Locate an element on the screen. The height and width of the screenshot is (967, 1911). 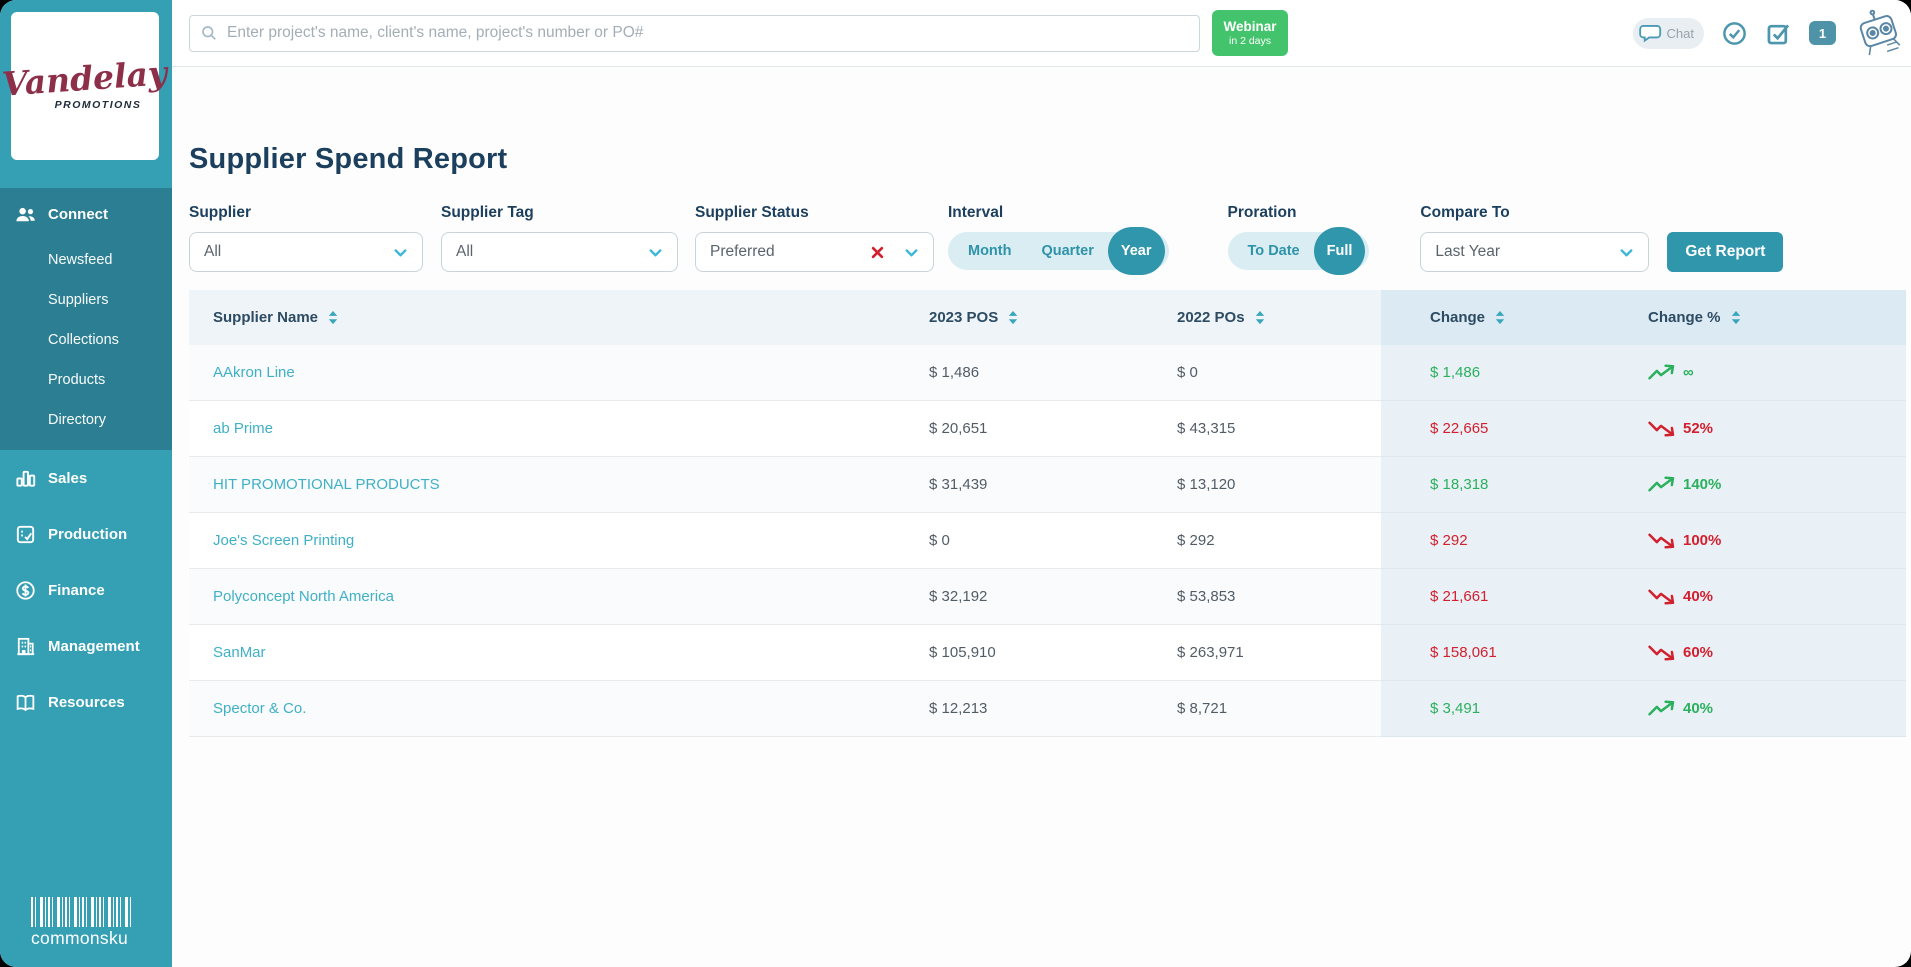
topbar: Webinar in 2 days Chat 1 is located at coordinates (1041, 33).